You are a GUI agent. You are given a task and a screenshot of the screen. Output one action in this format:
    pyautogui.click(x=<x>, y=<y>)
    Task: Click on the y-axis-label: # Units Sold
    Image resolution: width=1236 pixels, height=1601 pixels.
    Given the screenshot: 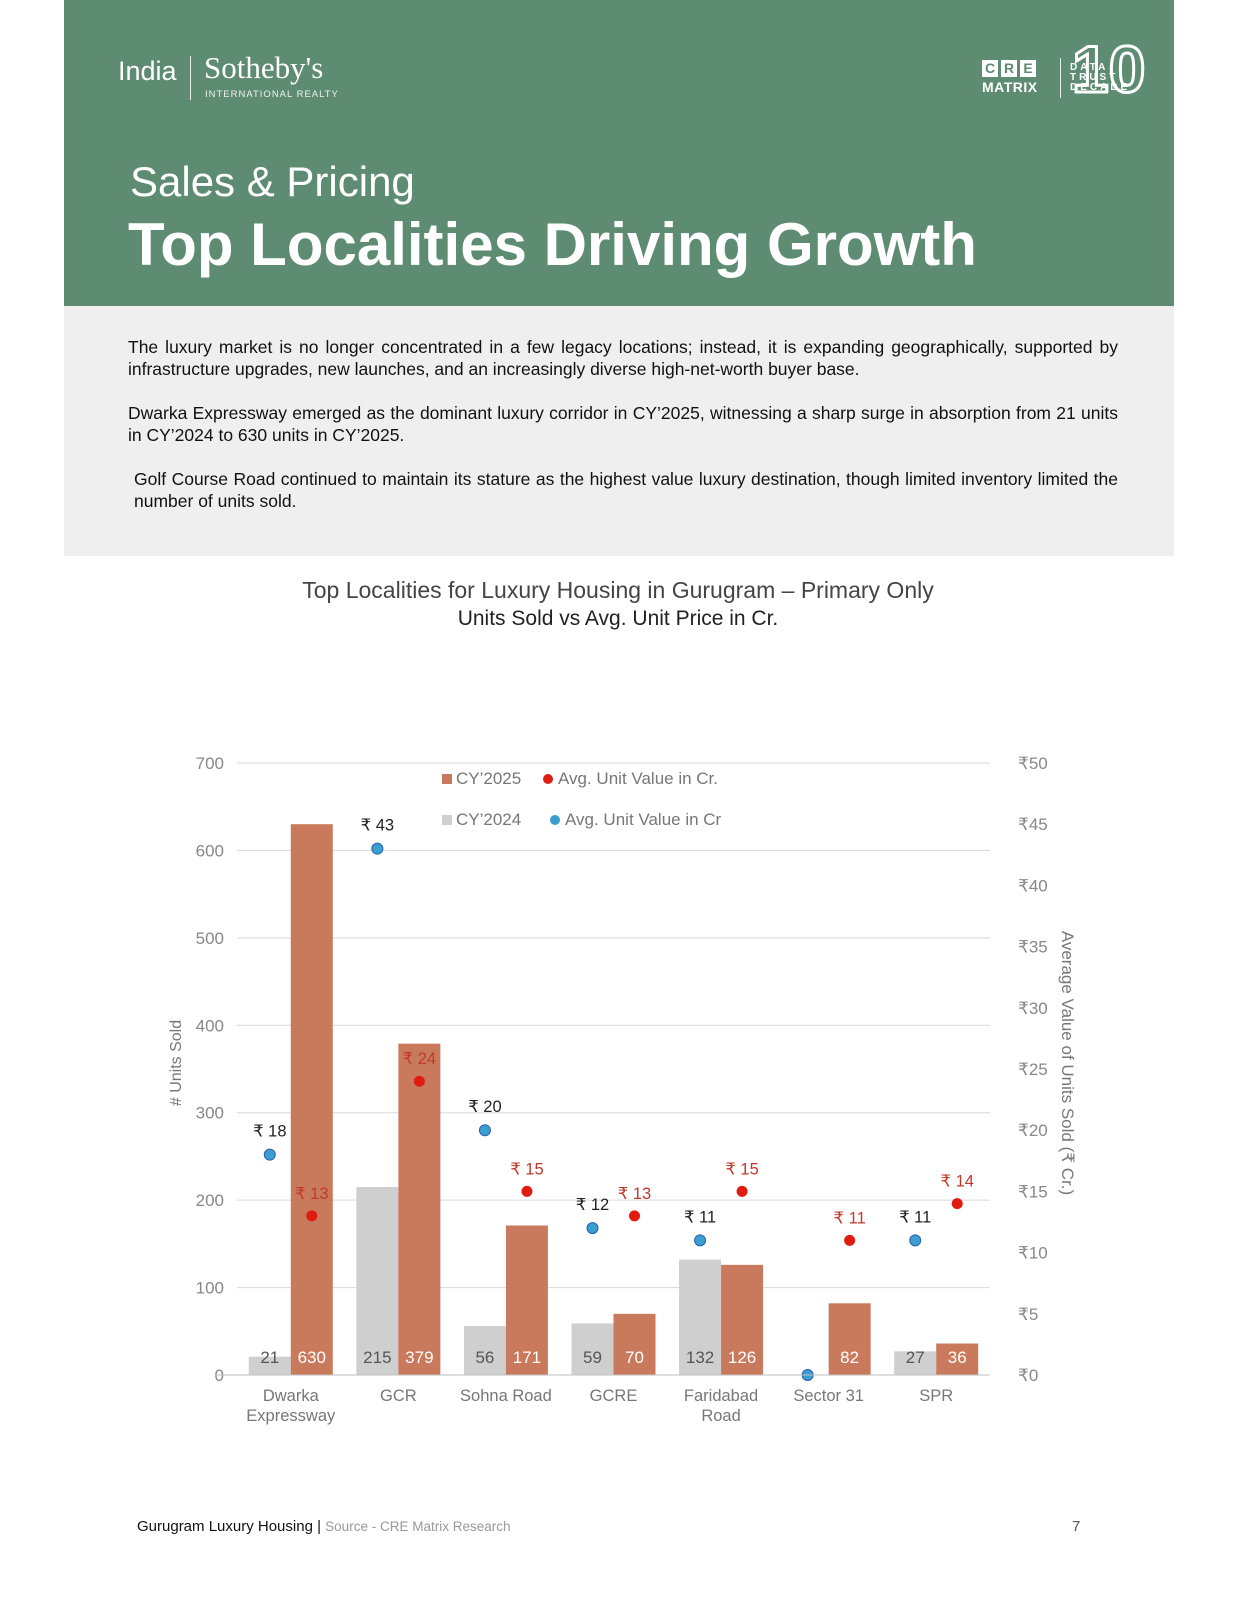 What is the action you would take?
    pyautogui.click(x=176, y=1063)
    